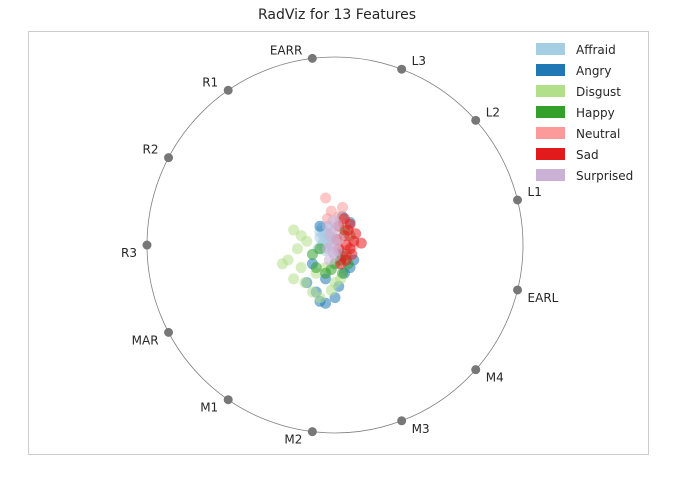 Image resolution: width=674 pixels, height=480 pixels. I want to click on anchor-label: L1, so click(535, 192).